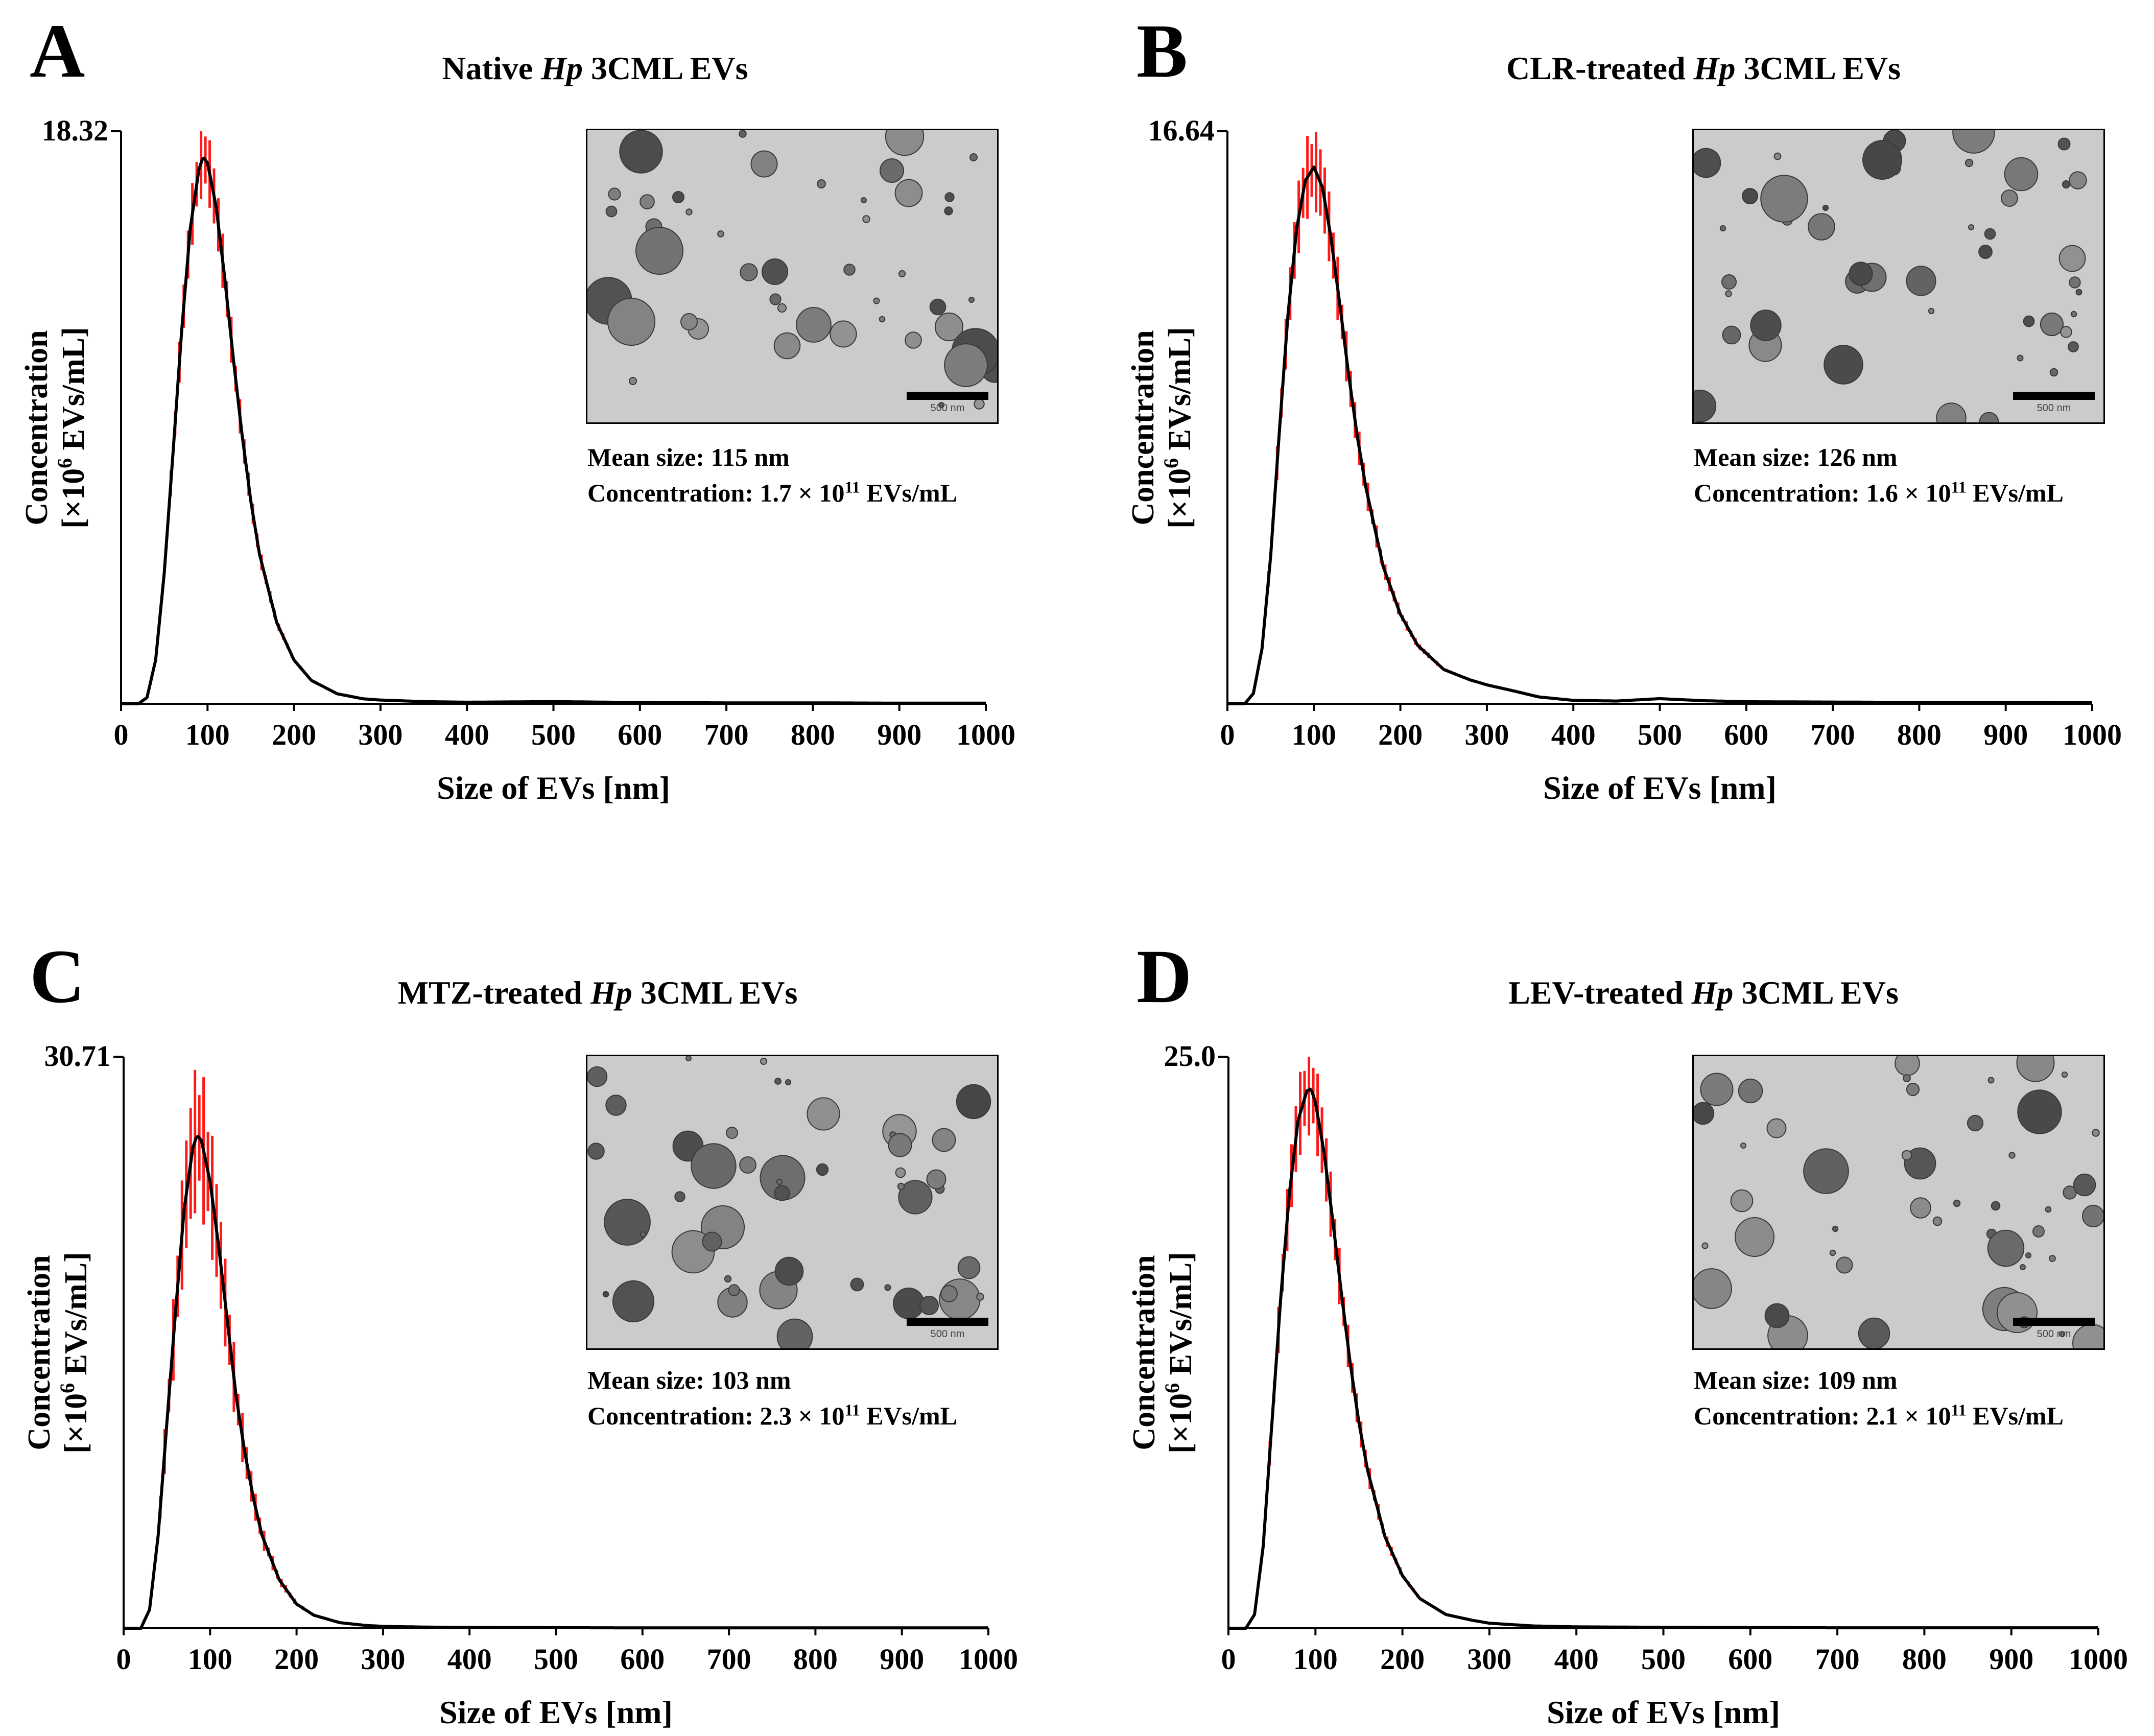  Describe the element at coordinates (595, 68) in the screenshot. I see `chart-title-a: Native Hp 3CML EVs` at that location.